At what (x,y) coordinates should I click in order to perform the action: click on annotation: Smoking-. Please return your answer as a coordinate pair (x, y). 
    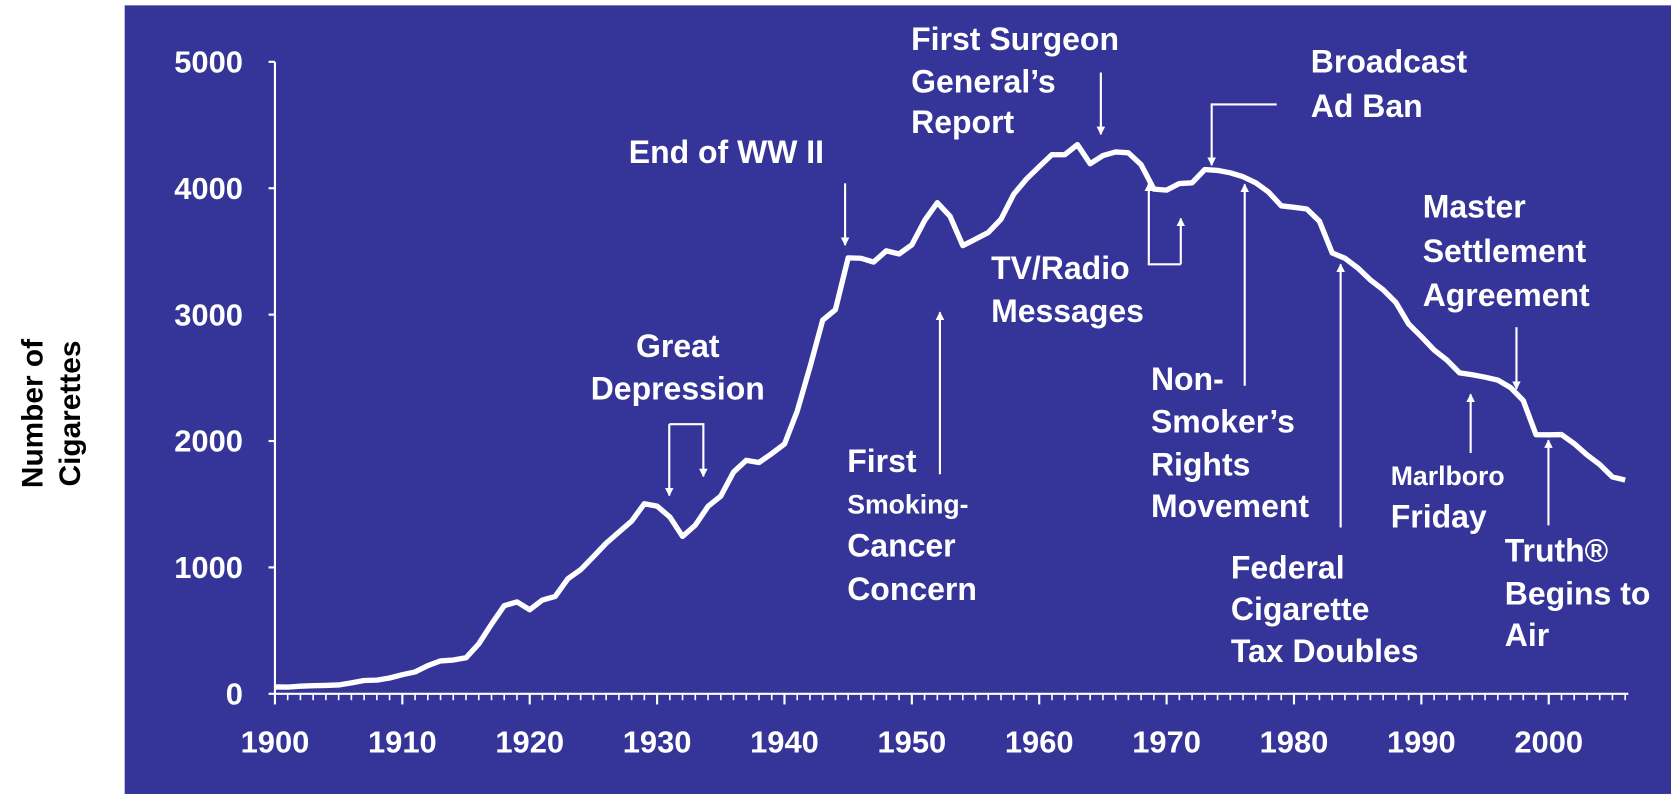
    Looking at the image, I should click on (907, 505).